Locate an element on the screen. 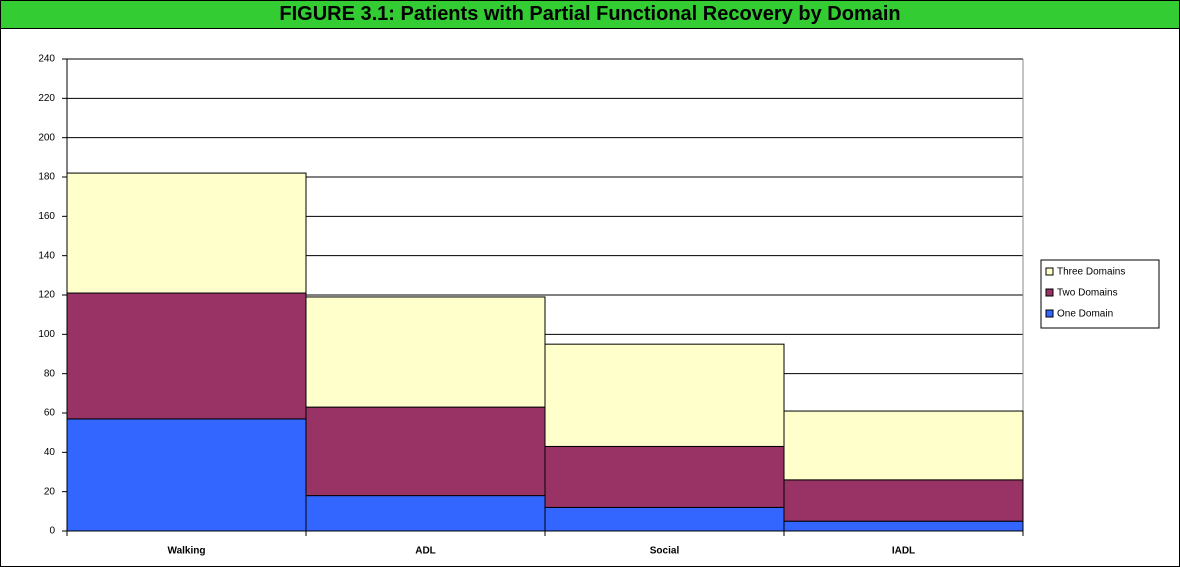  x-tick-label: Social is located at coordinates (665, 551).